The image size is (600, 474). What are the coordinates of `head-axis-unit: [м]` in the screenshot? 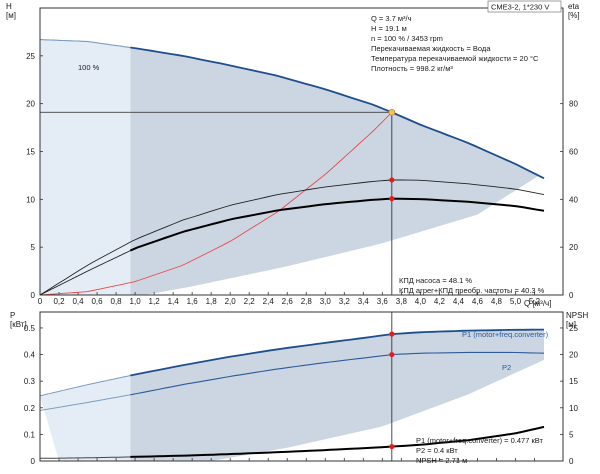 It's located at (11, 15).